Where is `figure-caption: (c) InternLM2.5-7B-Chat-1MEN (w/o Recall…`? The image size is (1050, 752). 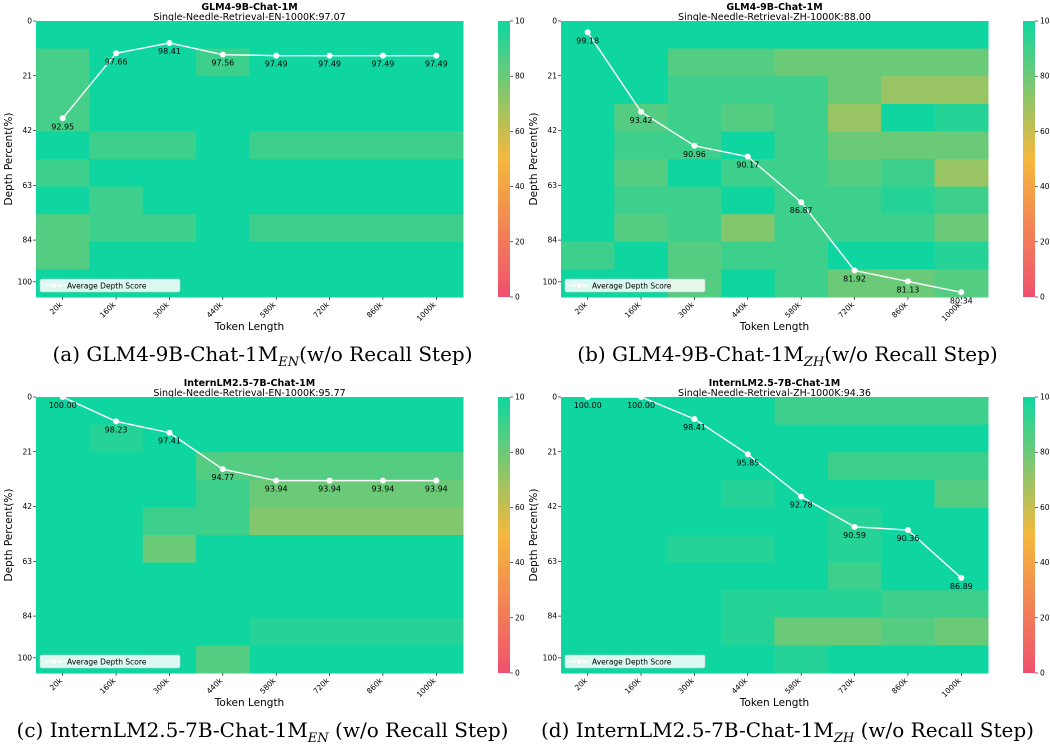 figure-caption: (c) InternLM2.5-7B-Chat-1MEN (w/o Recall… is located at coordinates (262, 732).